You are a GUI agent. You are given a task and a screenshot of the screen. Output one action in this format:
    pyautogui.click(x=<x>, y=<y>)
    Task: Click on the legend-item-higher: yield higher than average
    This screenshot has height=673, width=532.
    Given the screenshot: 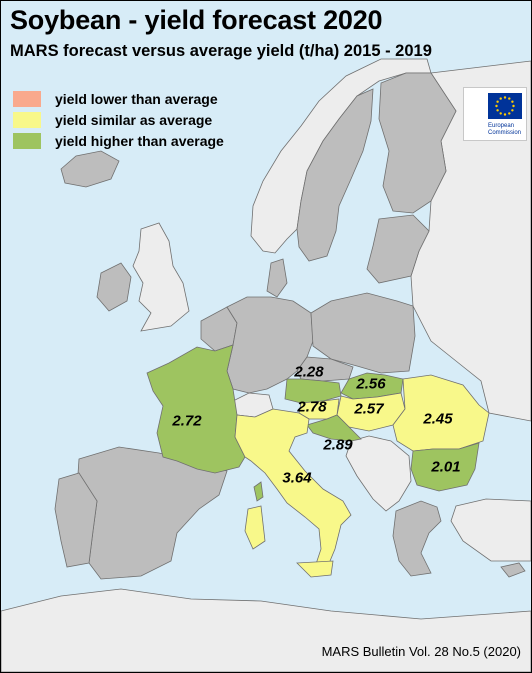 What is the action you would take?
    pyautogui.click(x=118, y=140)
    